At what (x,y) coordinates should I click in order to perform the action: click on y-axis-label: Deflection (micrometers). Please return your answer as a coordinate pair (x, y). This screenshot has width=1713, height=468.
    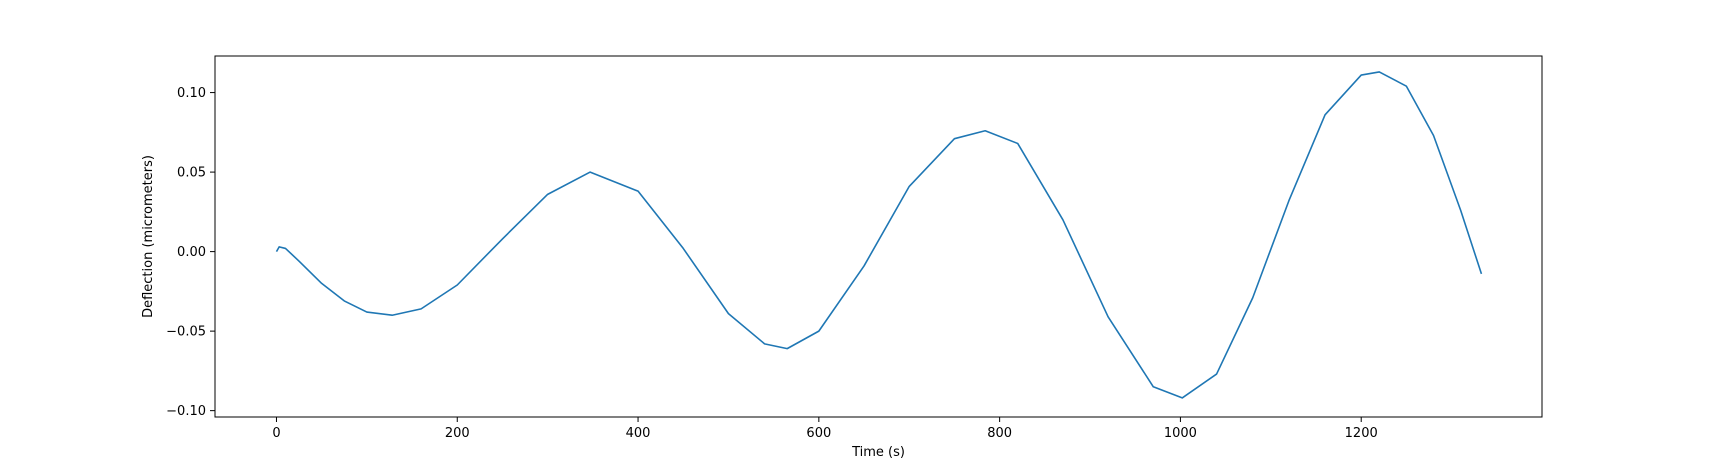
    Looking at the image, I should click on (148, 236).